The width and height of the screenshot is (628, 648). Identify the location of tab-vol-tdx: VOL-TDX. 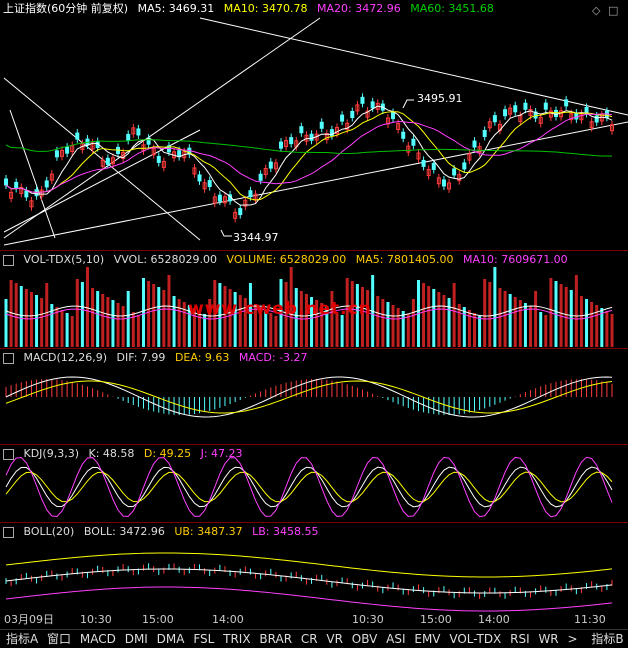
(475, 639).